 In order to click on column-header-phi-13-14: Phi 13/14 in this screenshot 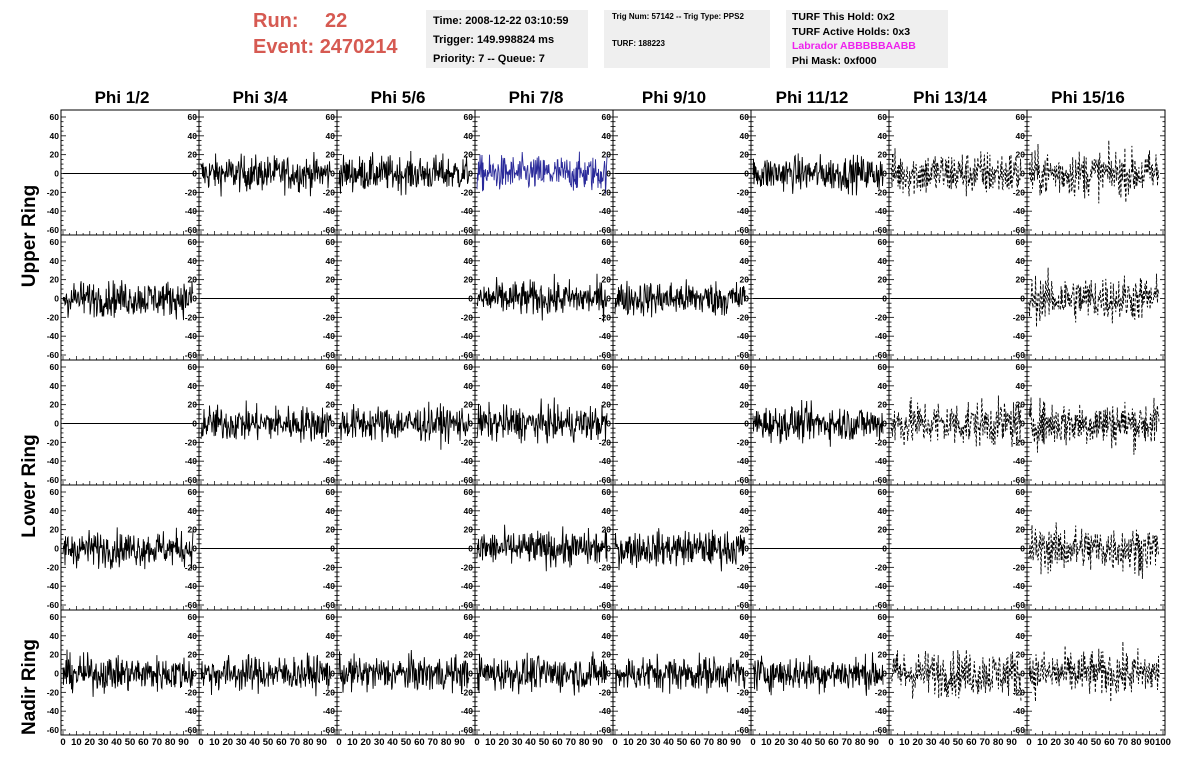, I will do `click(950, 97)`.